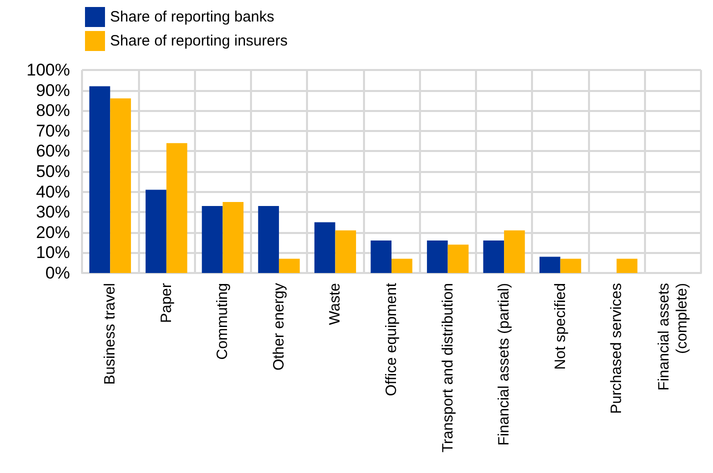  Describe the element at coordinates (447, 368) in the screenshot. I see `x-tick-label: Transport and distribution` at that location.